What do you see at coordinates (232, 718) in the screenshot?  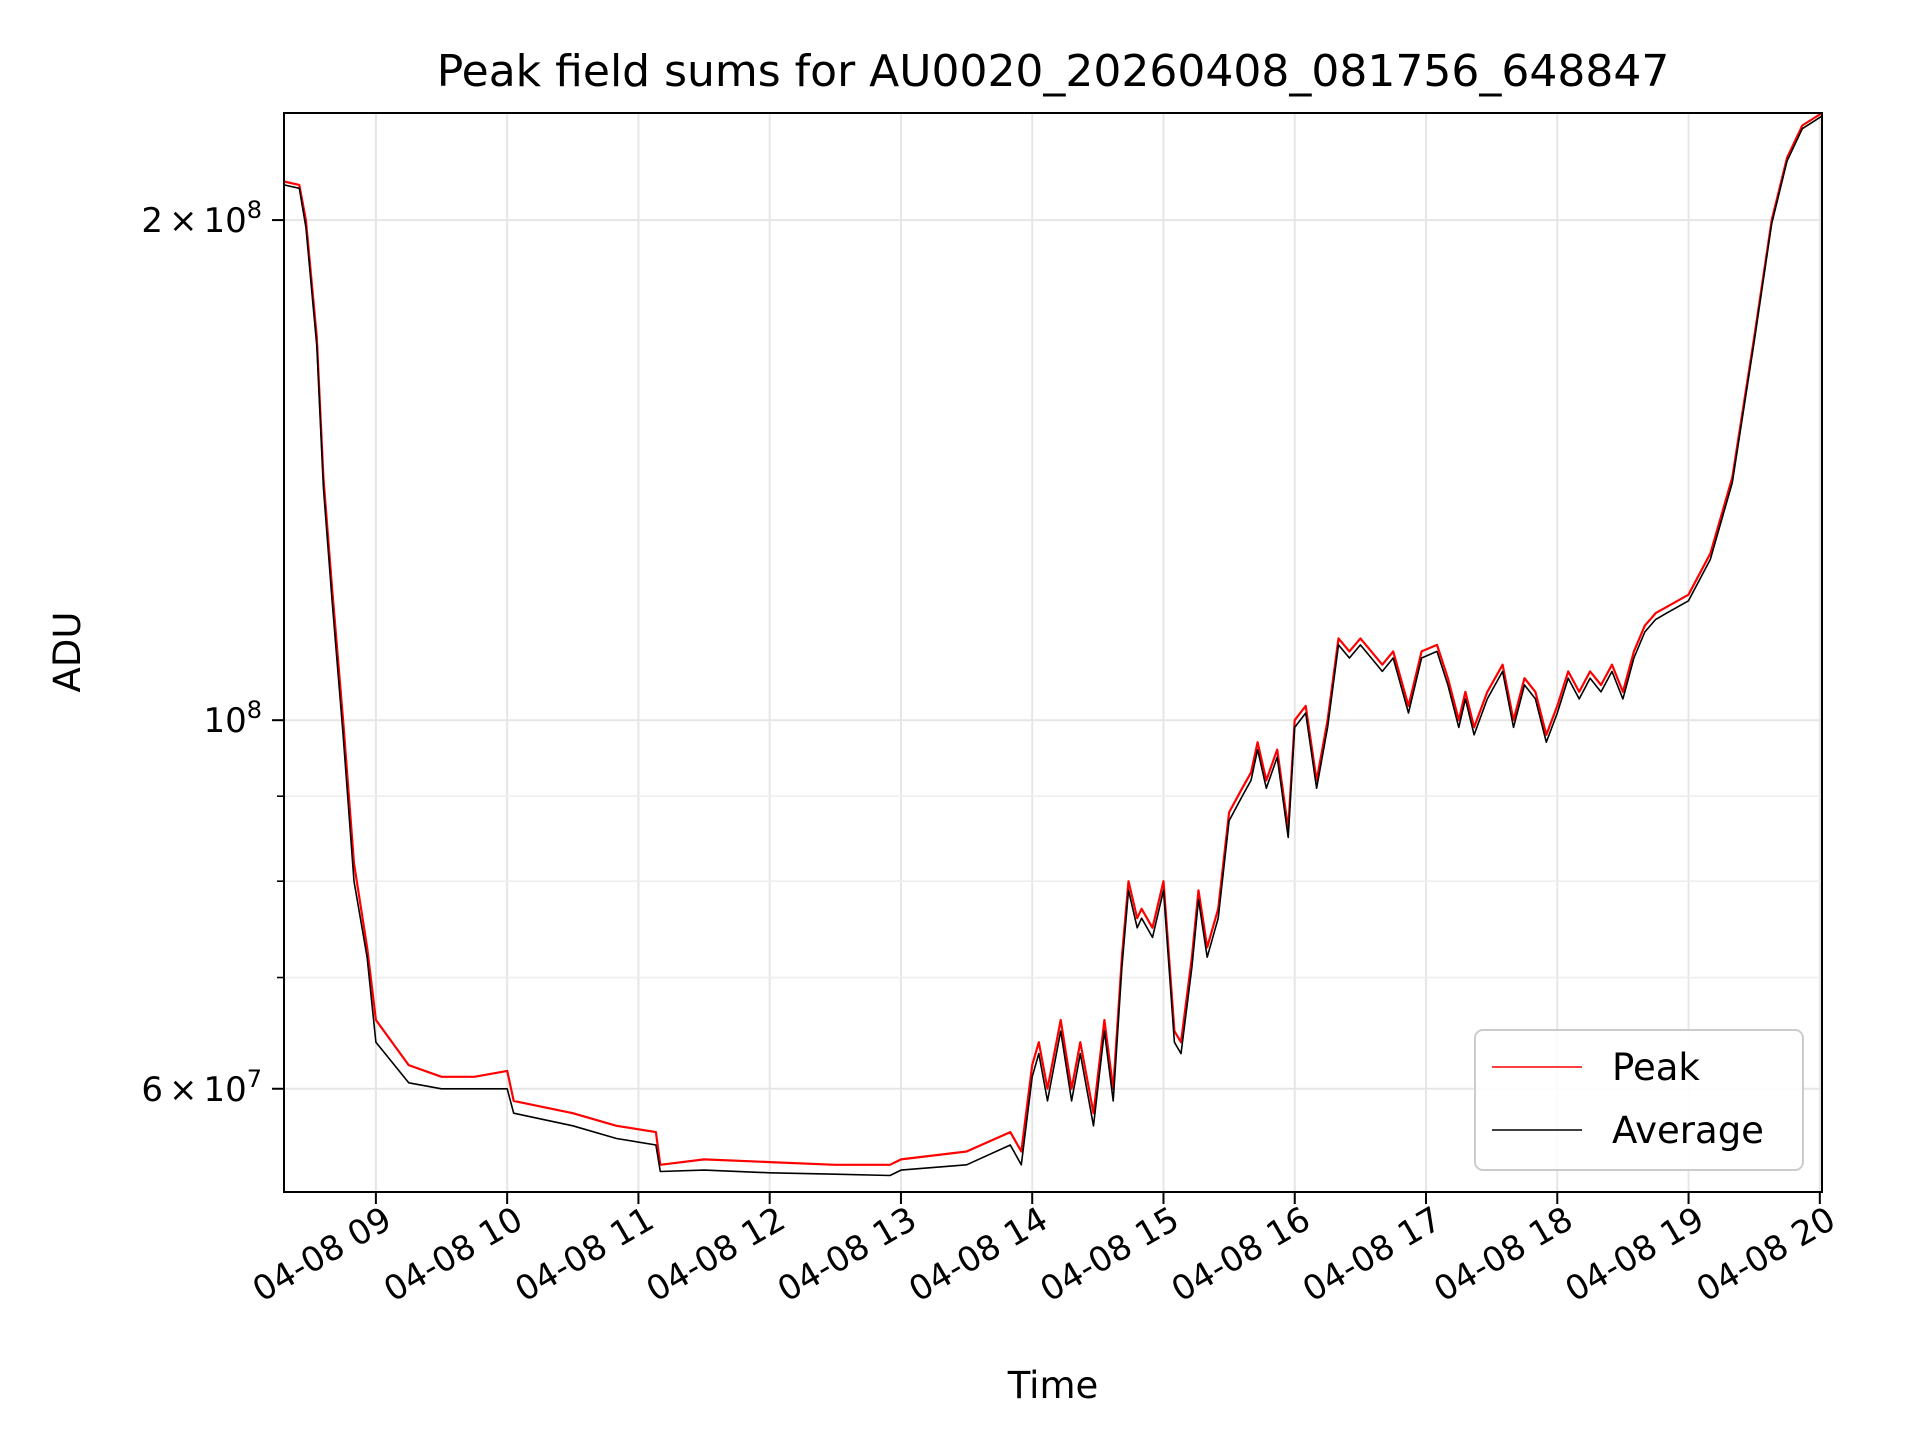 I see `y-tick-label: 108` at bounding box center [232, 718].